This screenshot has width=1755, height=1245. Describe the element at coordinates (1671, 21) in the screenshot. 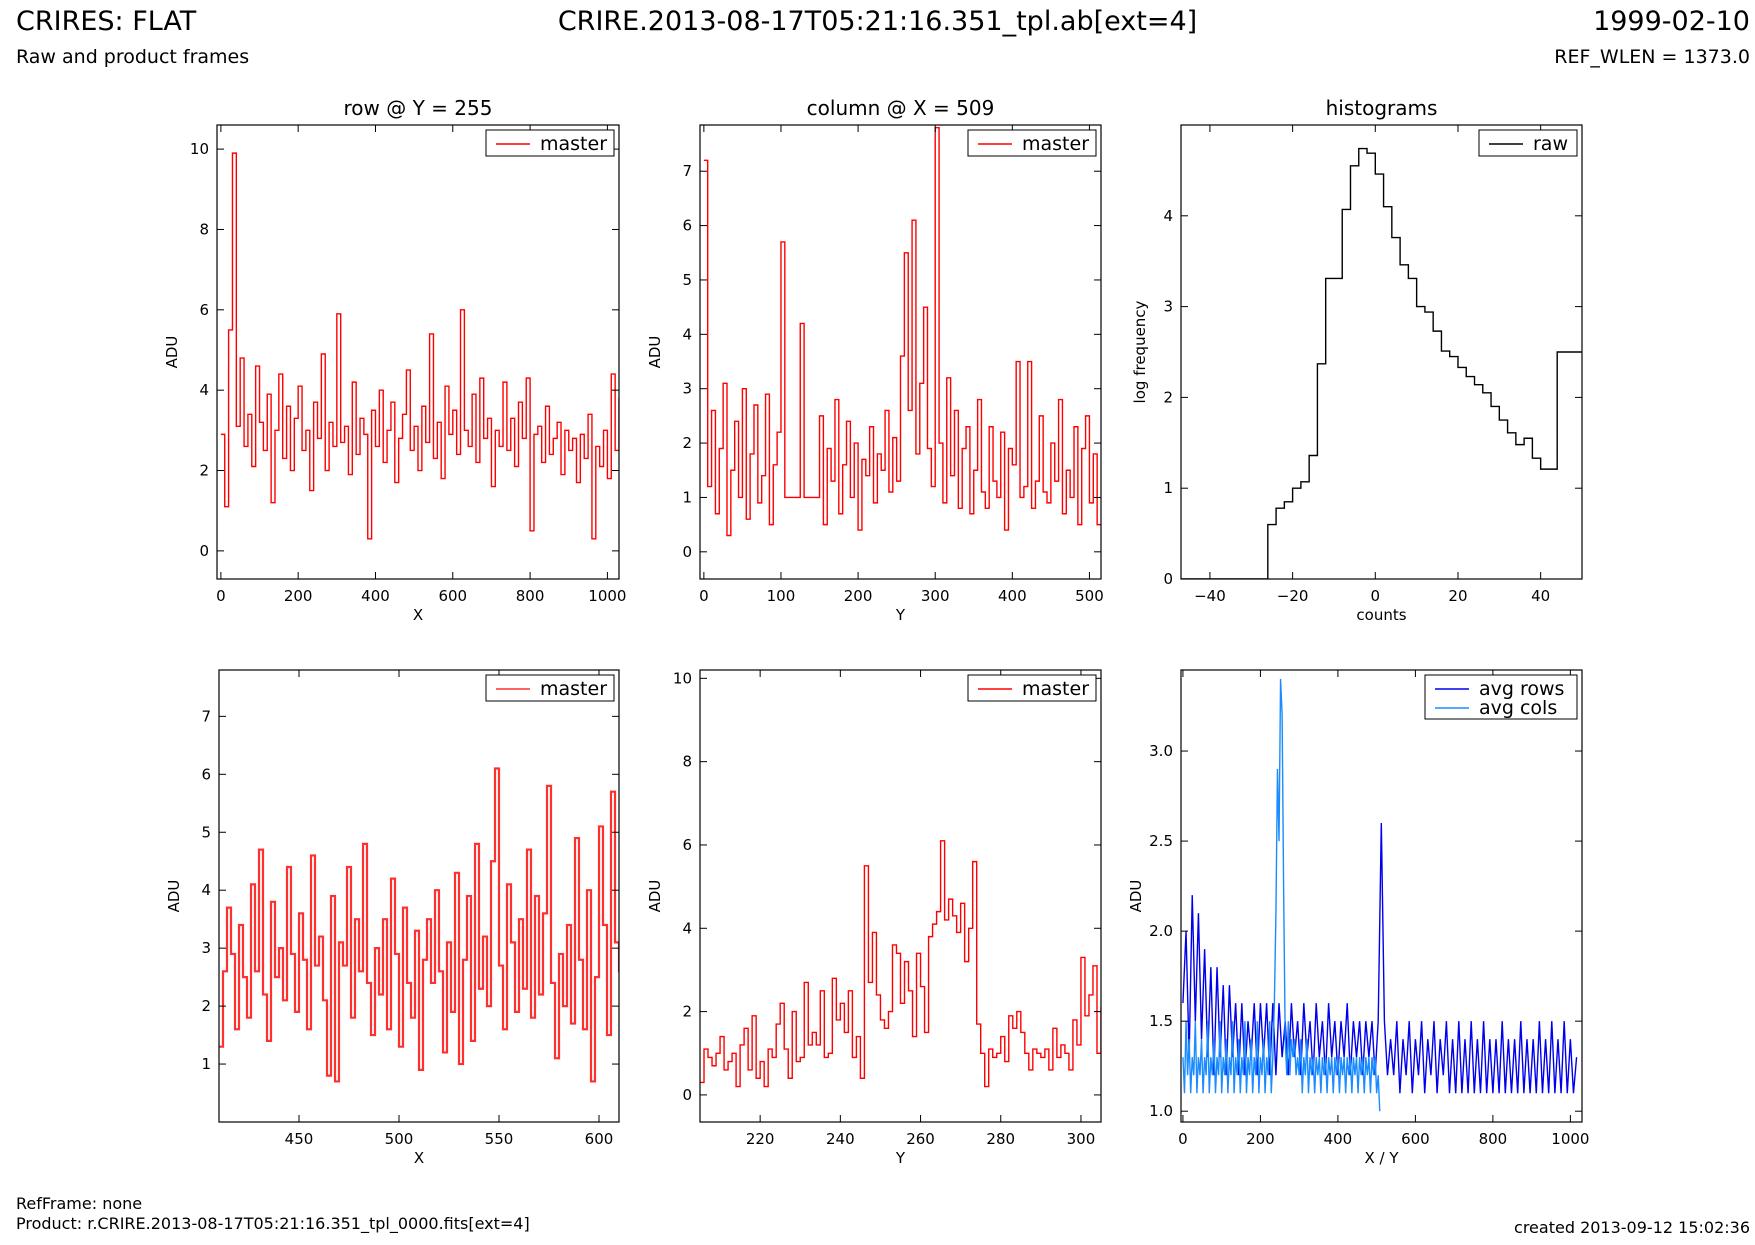

I see `observation-date: 1999-02-10` at that location.